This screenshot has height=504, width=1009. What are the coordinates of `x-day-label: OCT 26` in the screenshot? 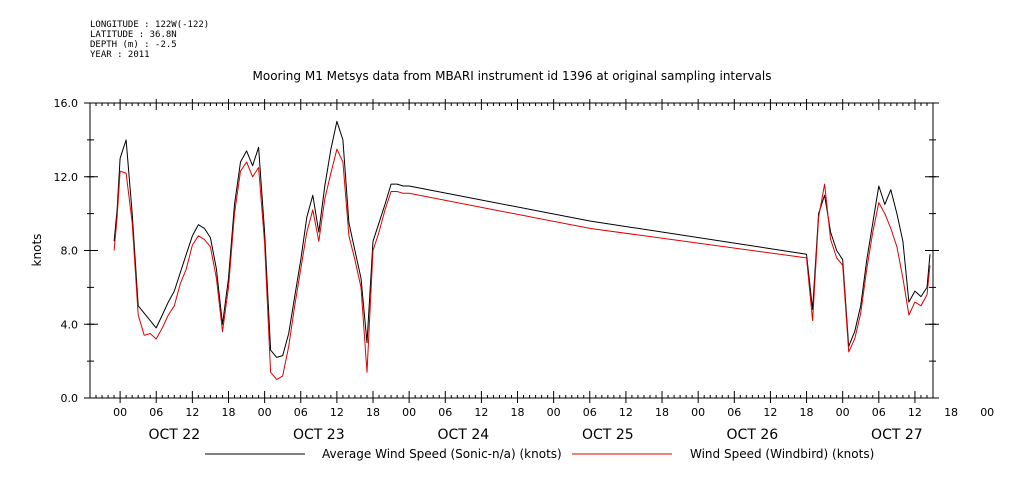 It's located at (753, 435).